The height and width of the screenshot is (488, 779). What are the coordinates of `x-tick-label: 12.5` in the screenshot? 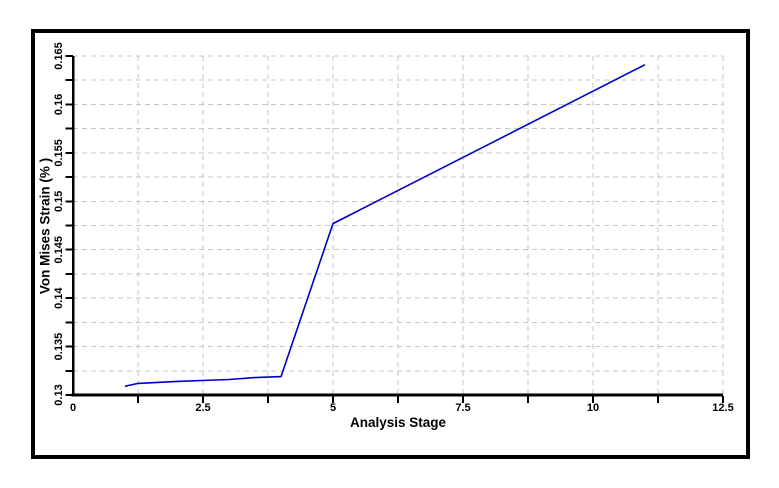 It's located at (722, 408).